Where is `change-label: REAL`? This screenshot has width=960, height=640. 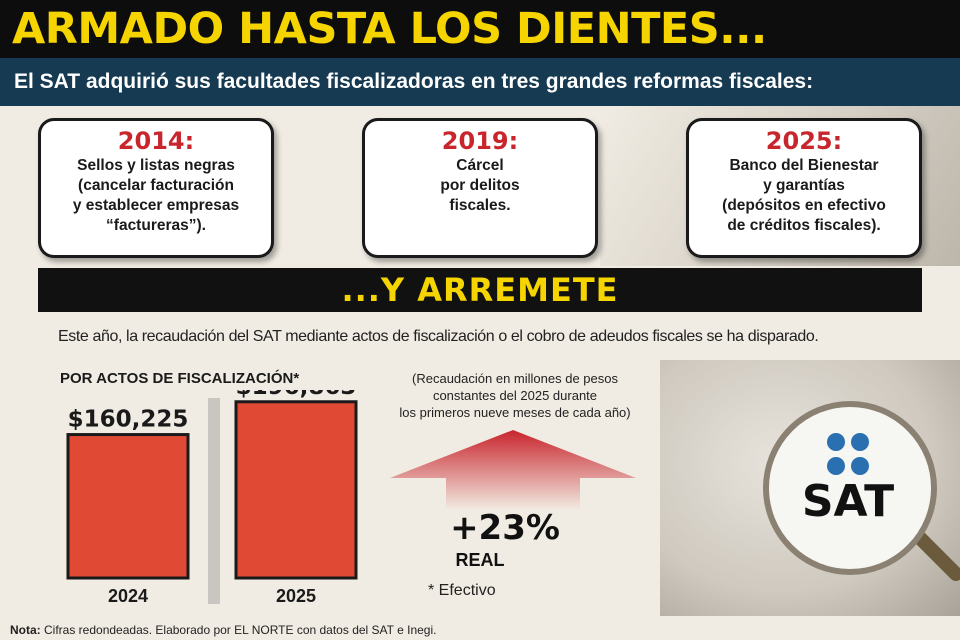
change-label: REAL is located at coordinates (480, 560).